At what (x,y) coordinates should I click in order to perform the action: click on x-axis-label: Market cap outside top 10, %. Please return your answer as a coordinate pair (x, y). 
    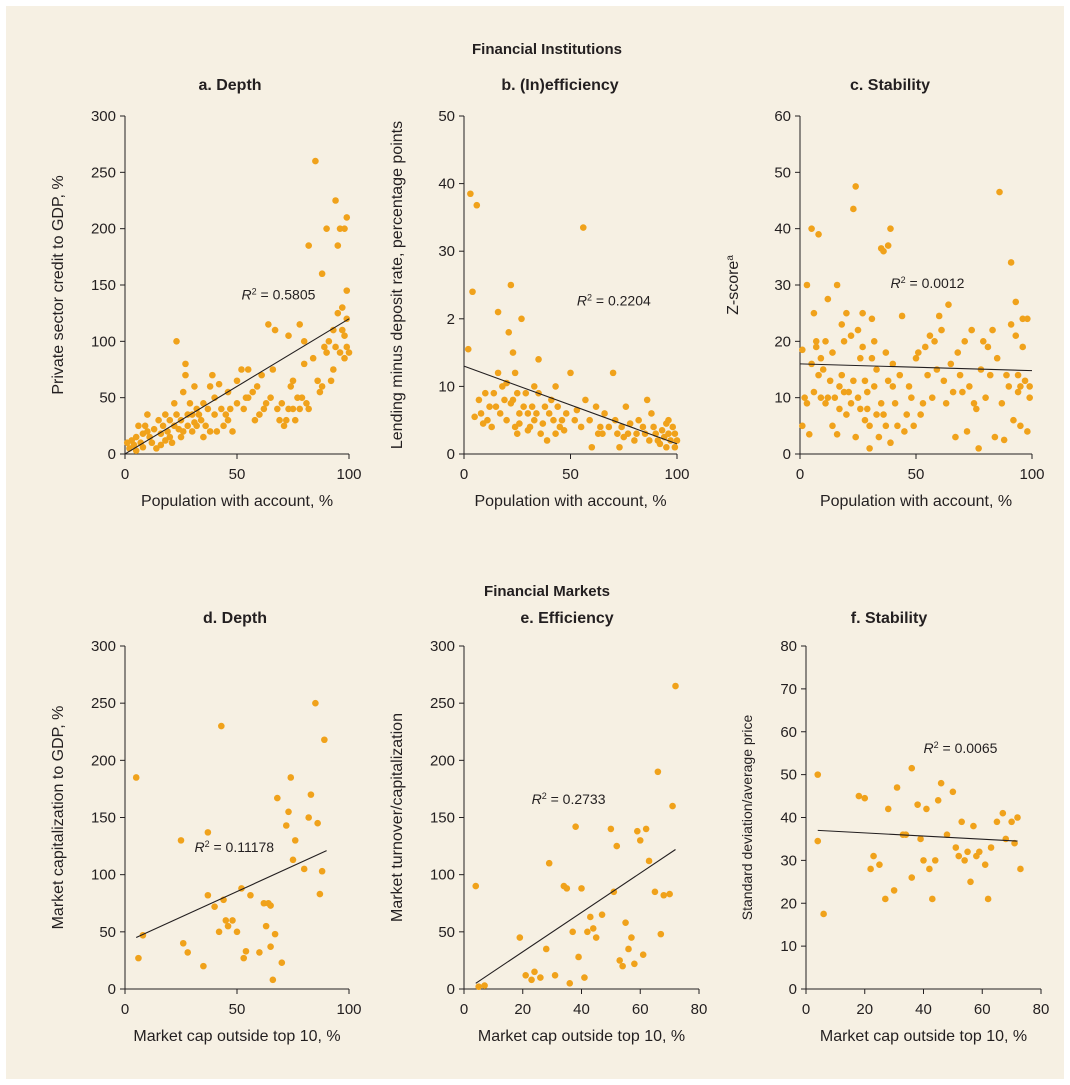
    Looking at the image, I should click on (236, 1036).